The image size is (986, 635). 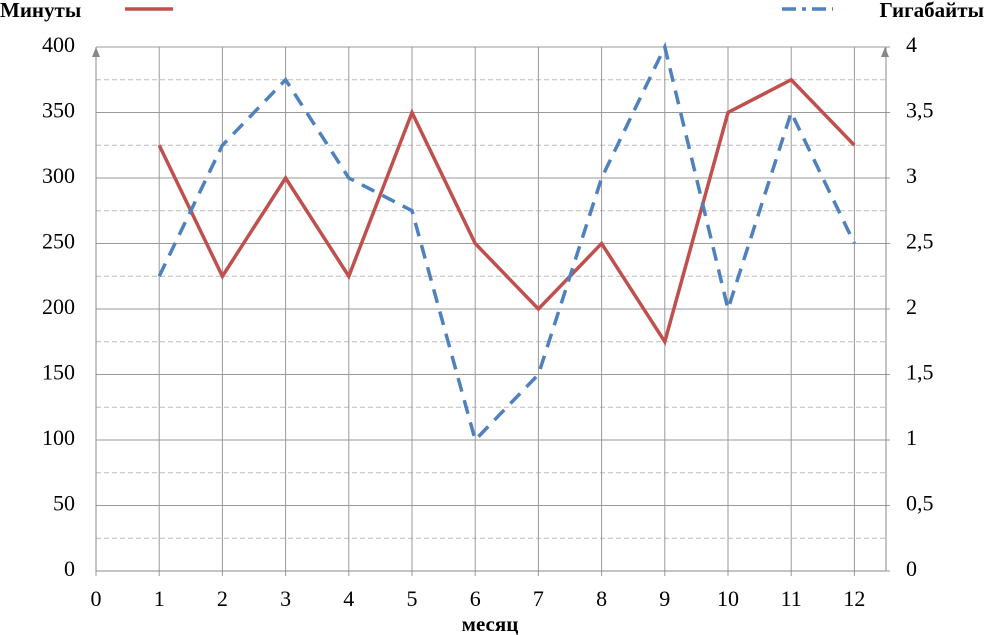 What do you see at coordinates (222, 598) in the screenshot?
I see `x-tick-label: 2` at bounding box center [222, 598].